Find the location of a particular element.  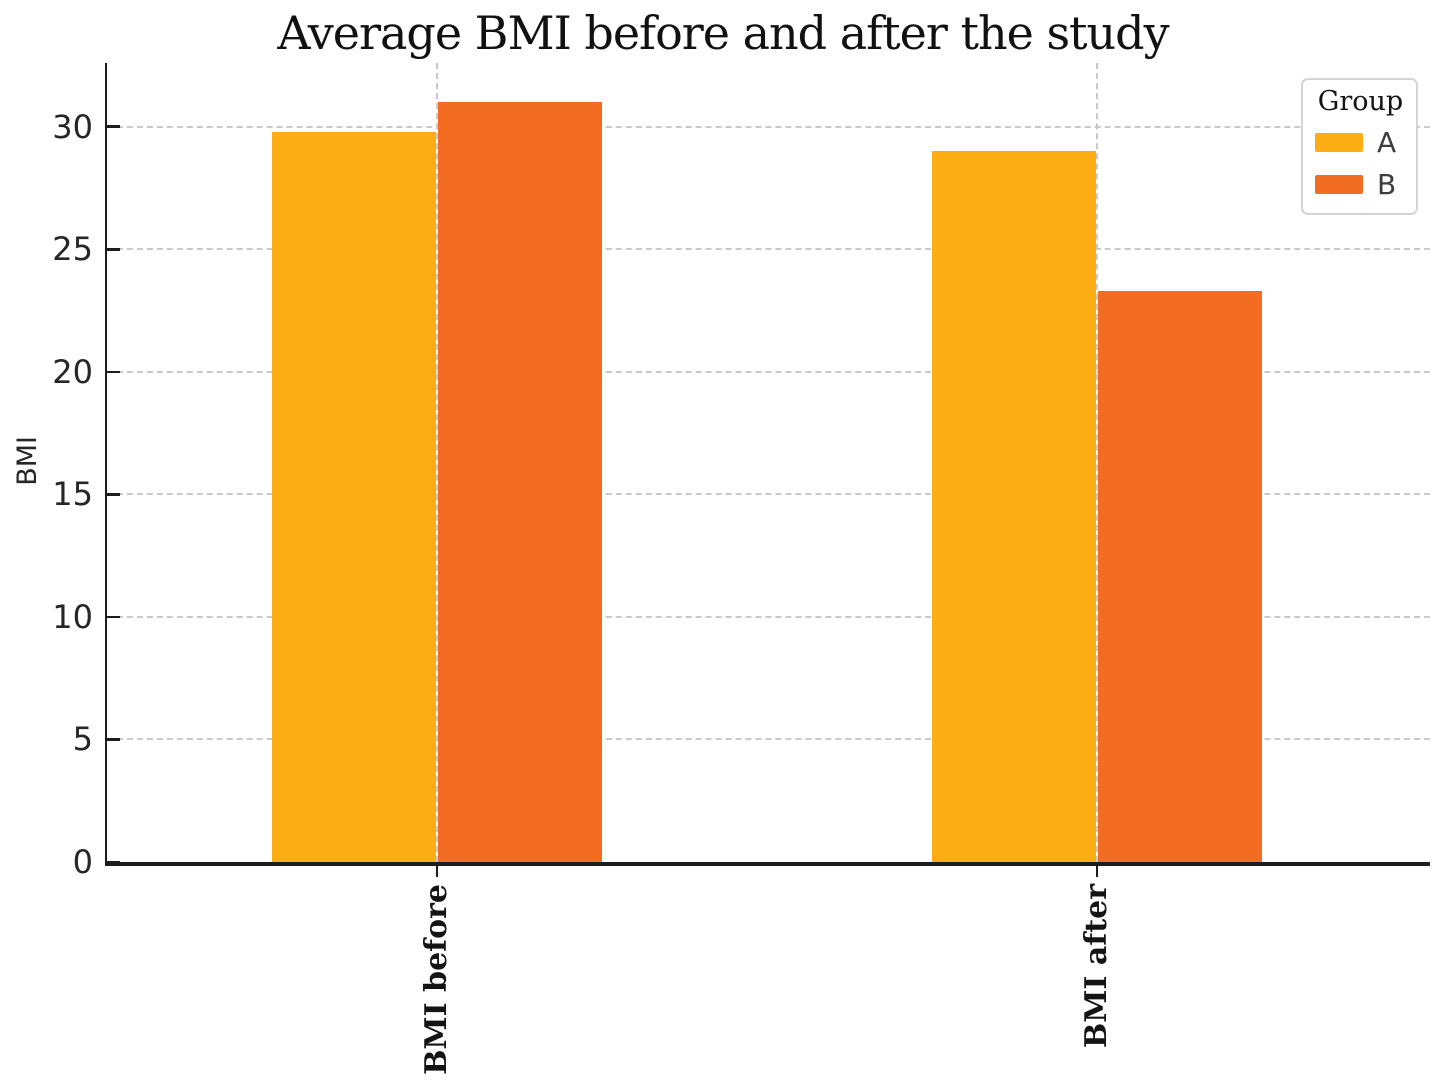

legend-item-a: A is located at coordinates (1360, 142).